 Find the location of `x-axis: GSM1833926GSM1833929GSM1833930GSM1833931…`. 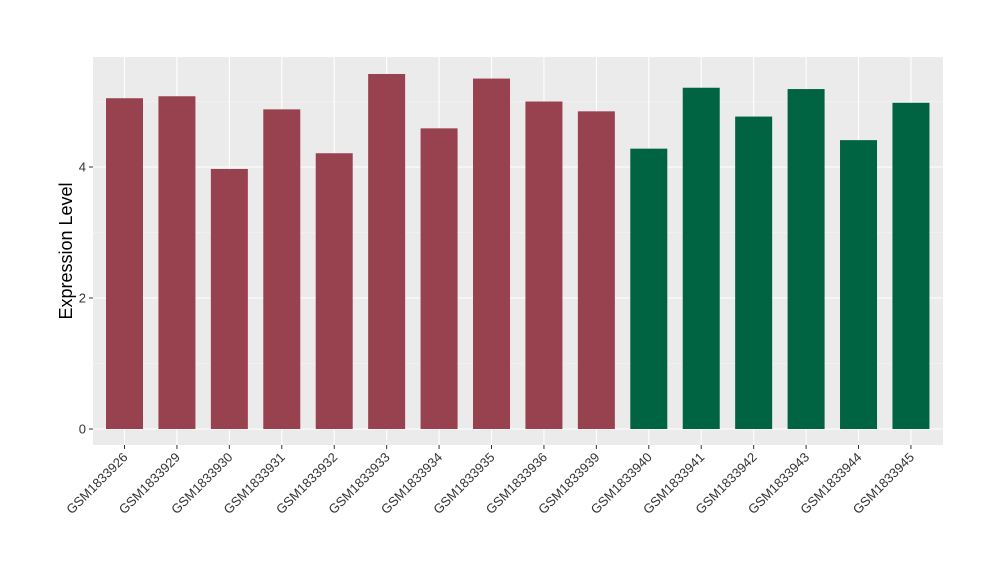

x-axis: GSM1833926GSM1833929GSM1833930GSM1833931… is located at coordinates (490, 481).